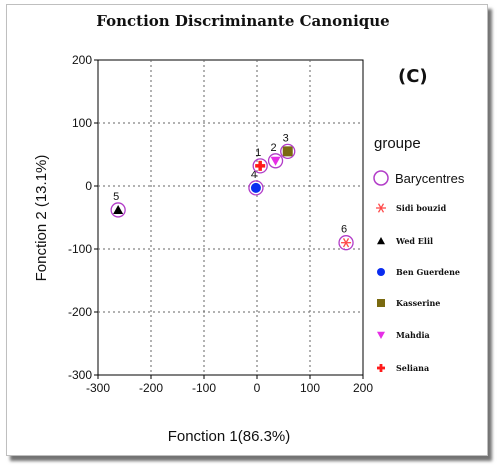 This screenshot has width=500, height=465. Describe the element at coordinates (413, 76) in the screenshot. I see `panel-label: (C)` at that location.